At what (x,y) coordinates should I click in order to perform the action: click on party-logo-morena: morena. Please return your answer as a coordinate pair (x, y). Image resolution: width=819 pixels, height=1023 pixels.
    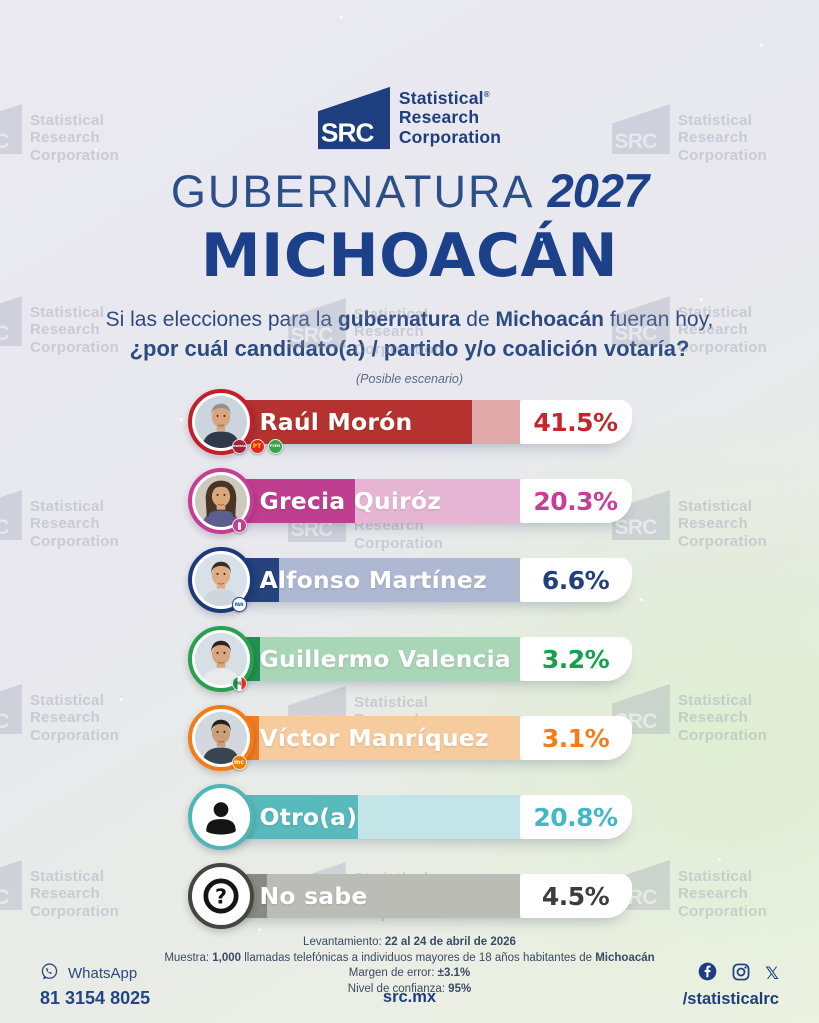
    Looking at the image, I should click on (239, 447).